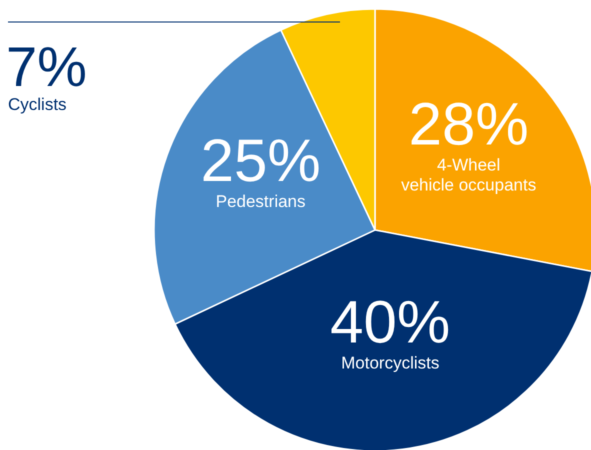  What do you see at coordinates (37, 104) in the screenshot?
I see `slice-label: Cyclists` at bounding box center [37, 104].